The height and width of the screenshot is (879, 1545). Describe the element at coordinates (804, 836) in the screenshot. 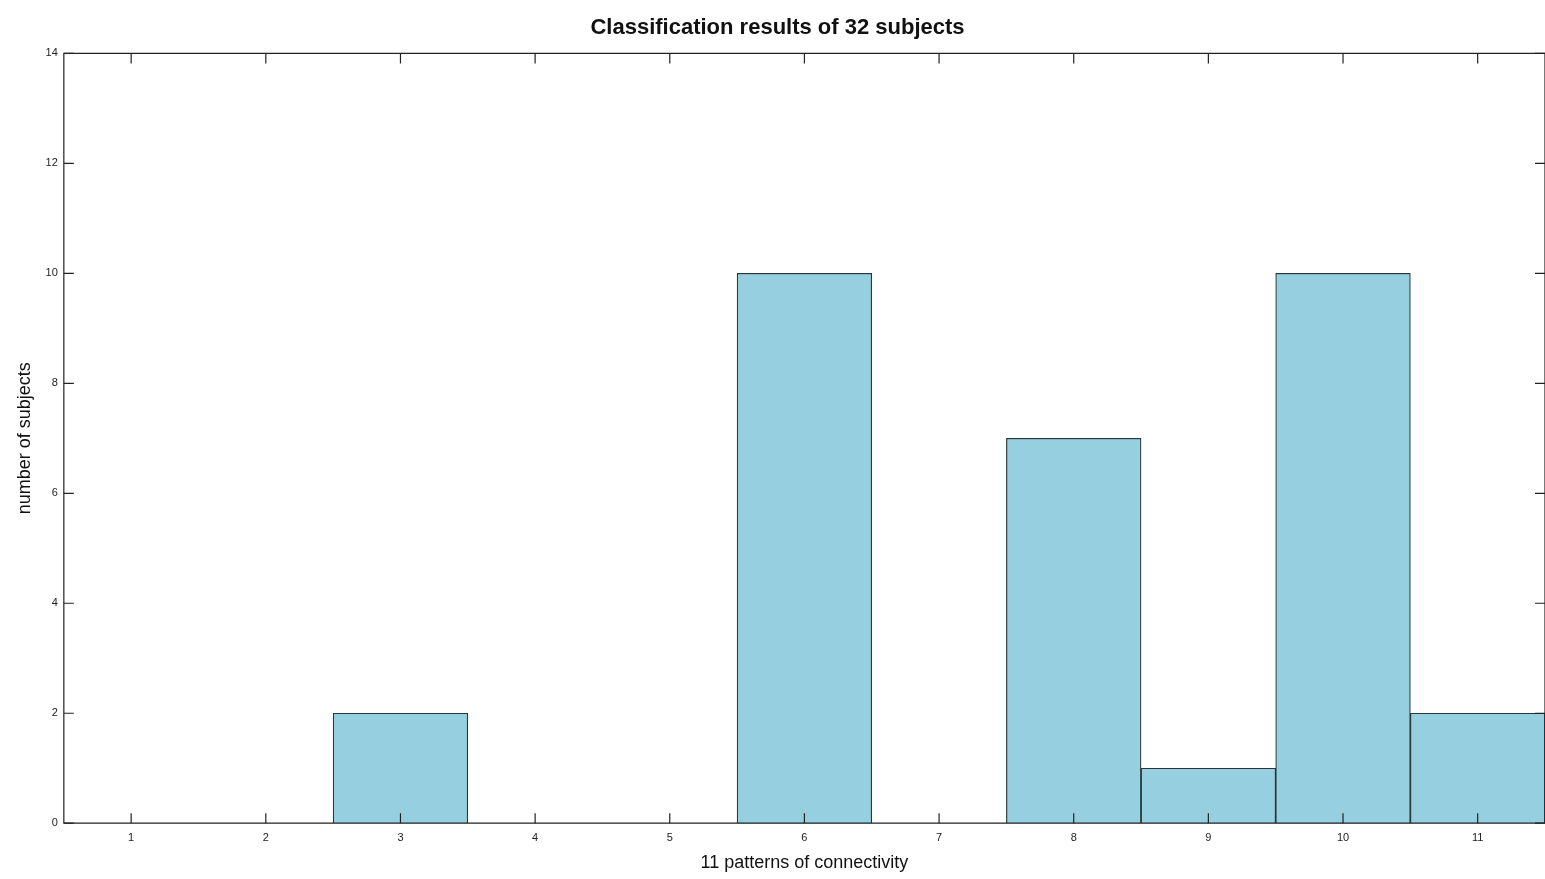

I see `x-tick-label: 6` at that location.